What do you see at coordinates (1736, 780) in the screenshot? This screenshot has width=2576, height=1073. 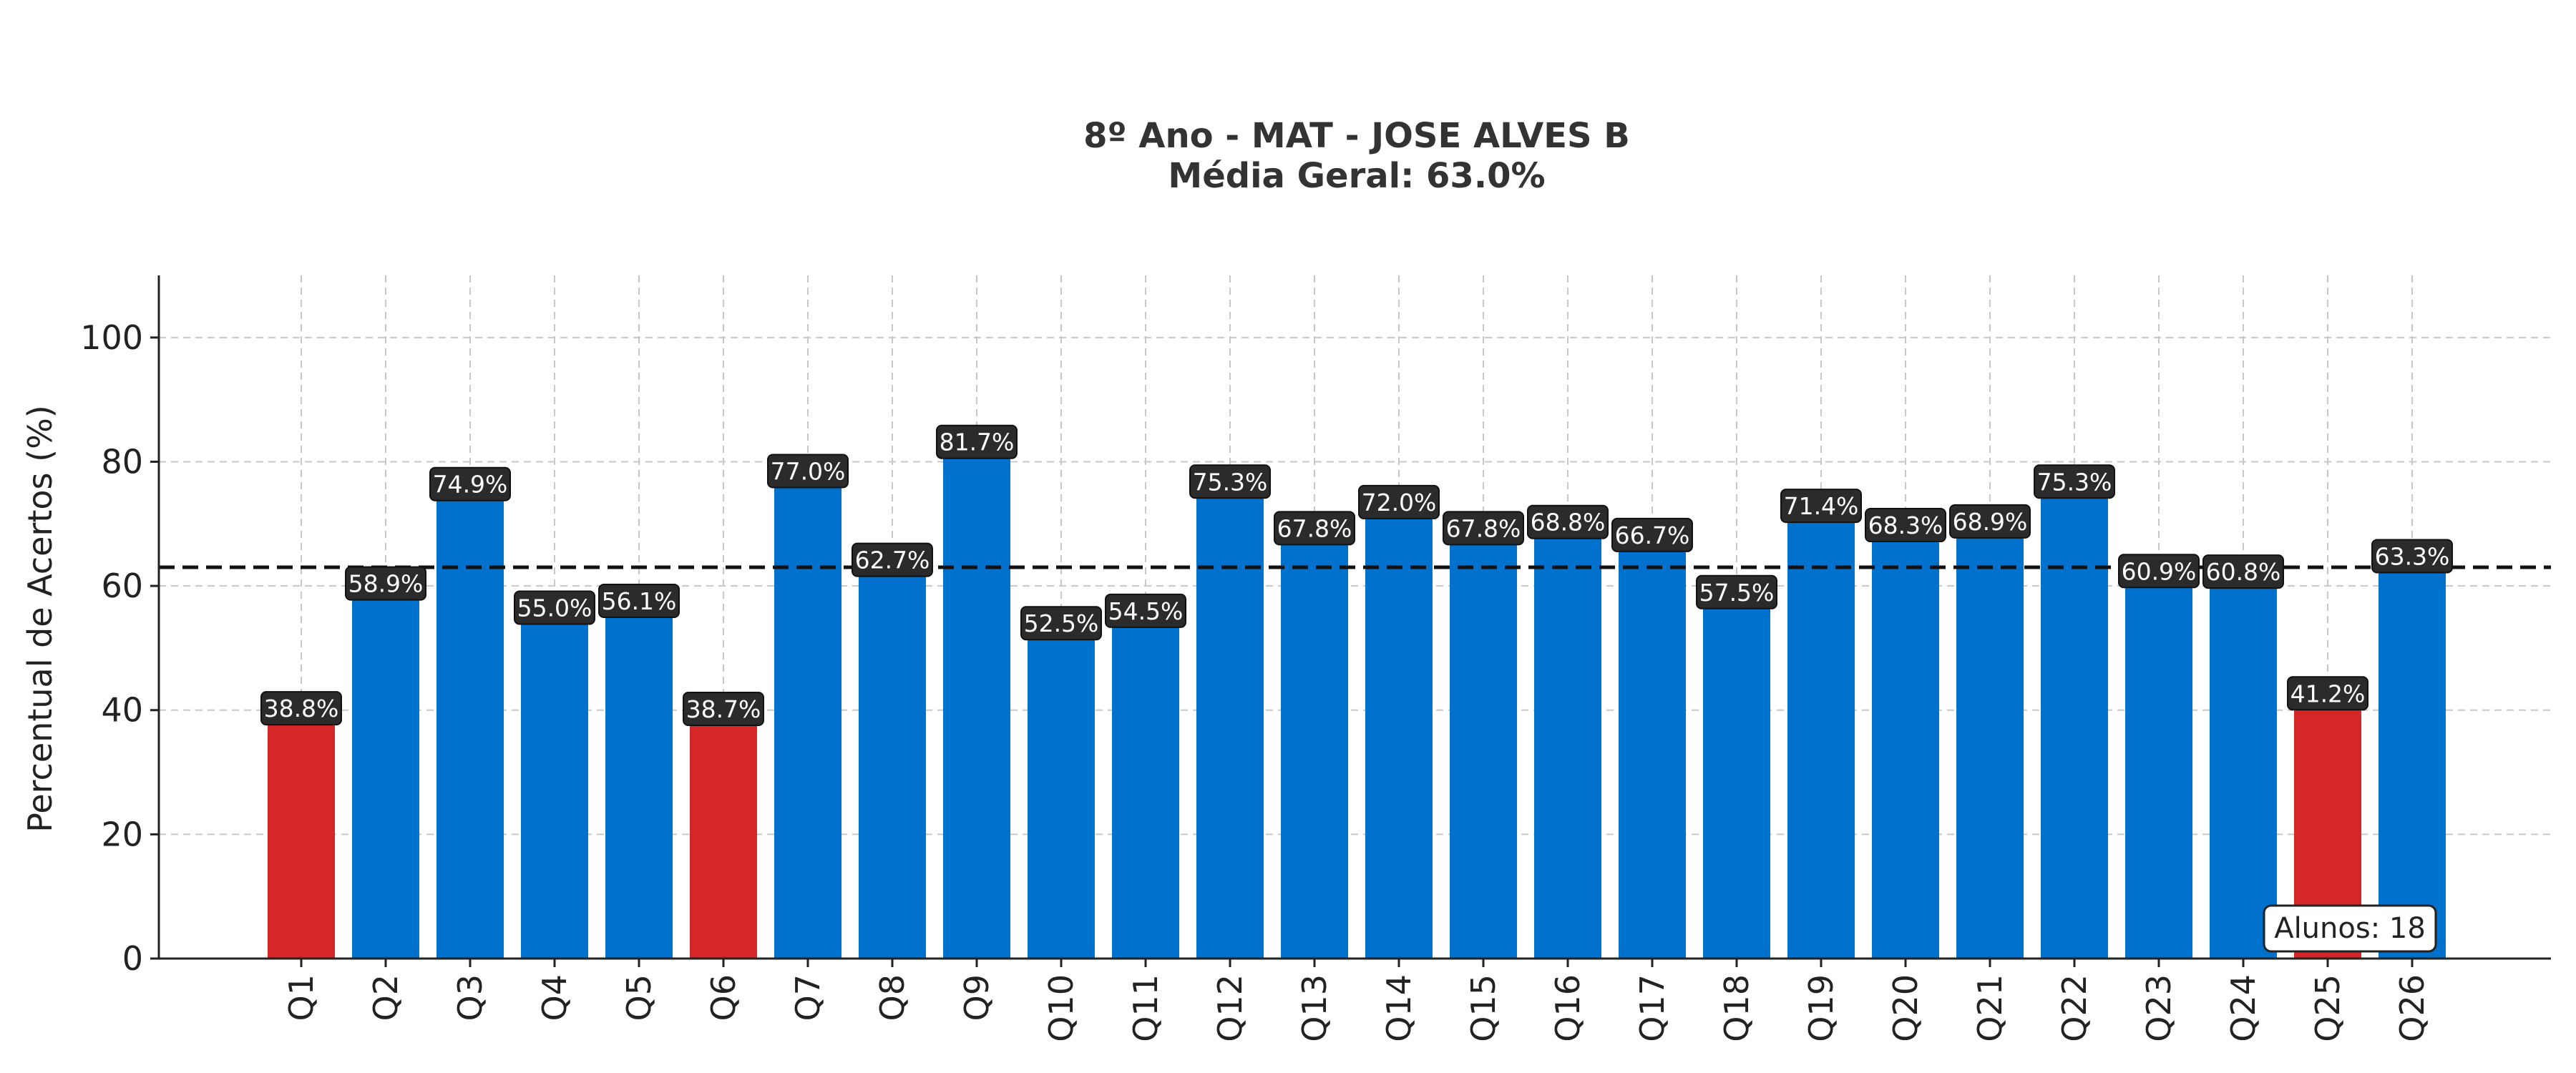 I see `bar-q18` at bounding box center [1736, 780].